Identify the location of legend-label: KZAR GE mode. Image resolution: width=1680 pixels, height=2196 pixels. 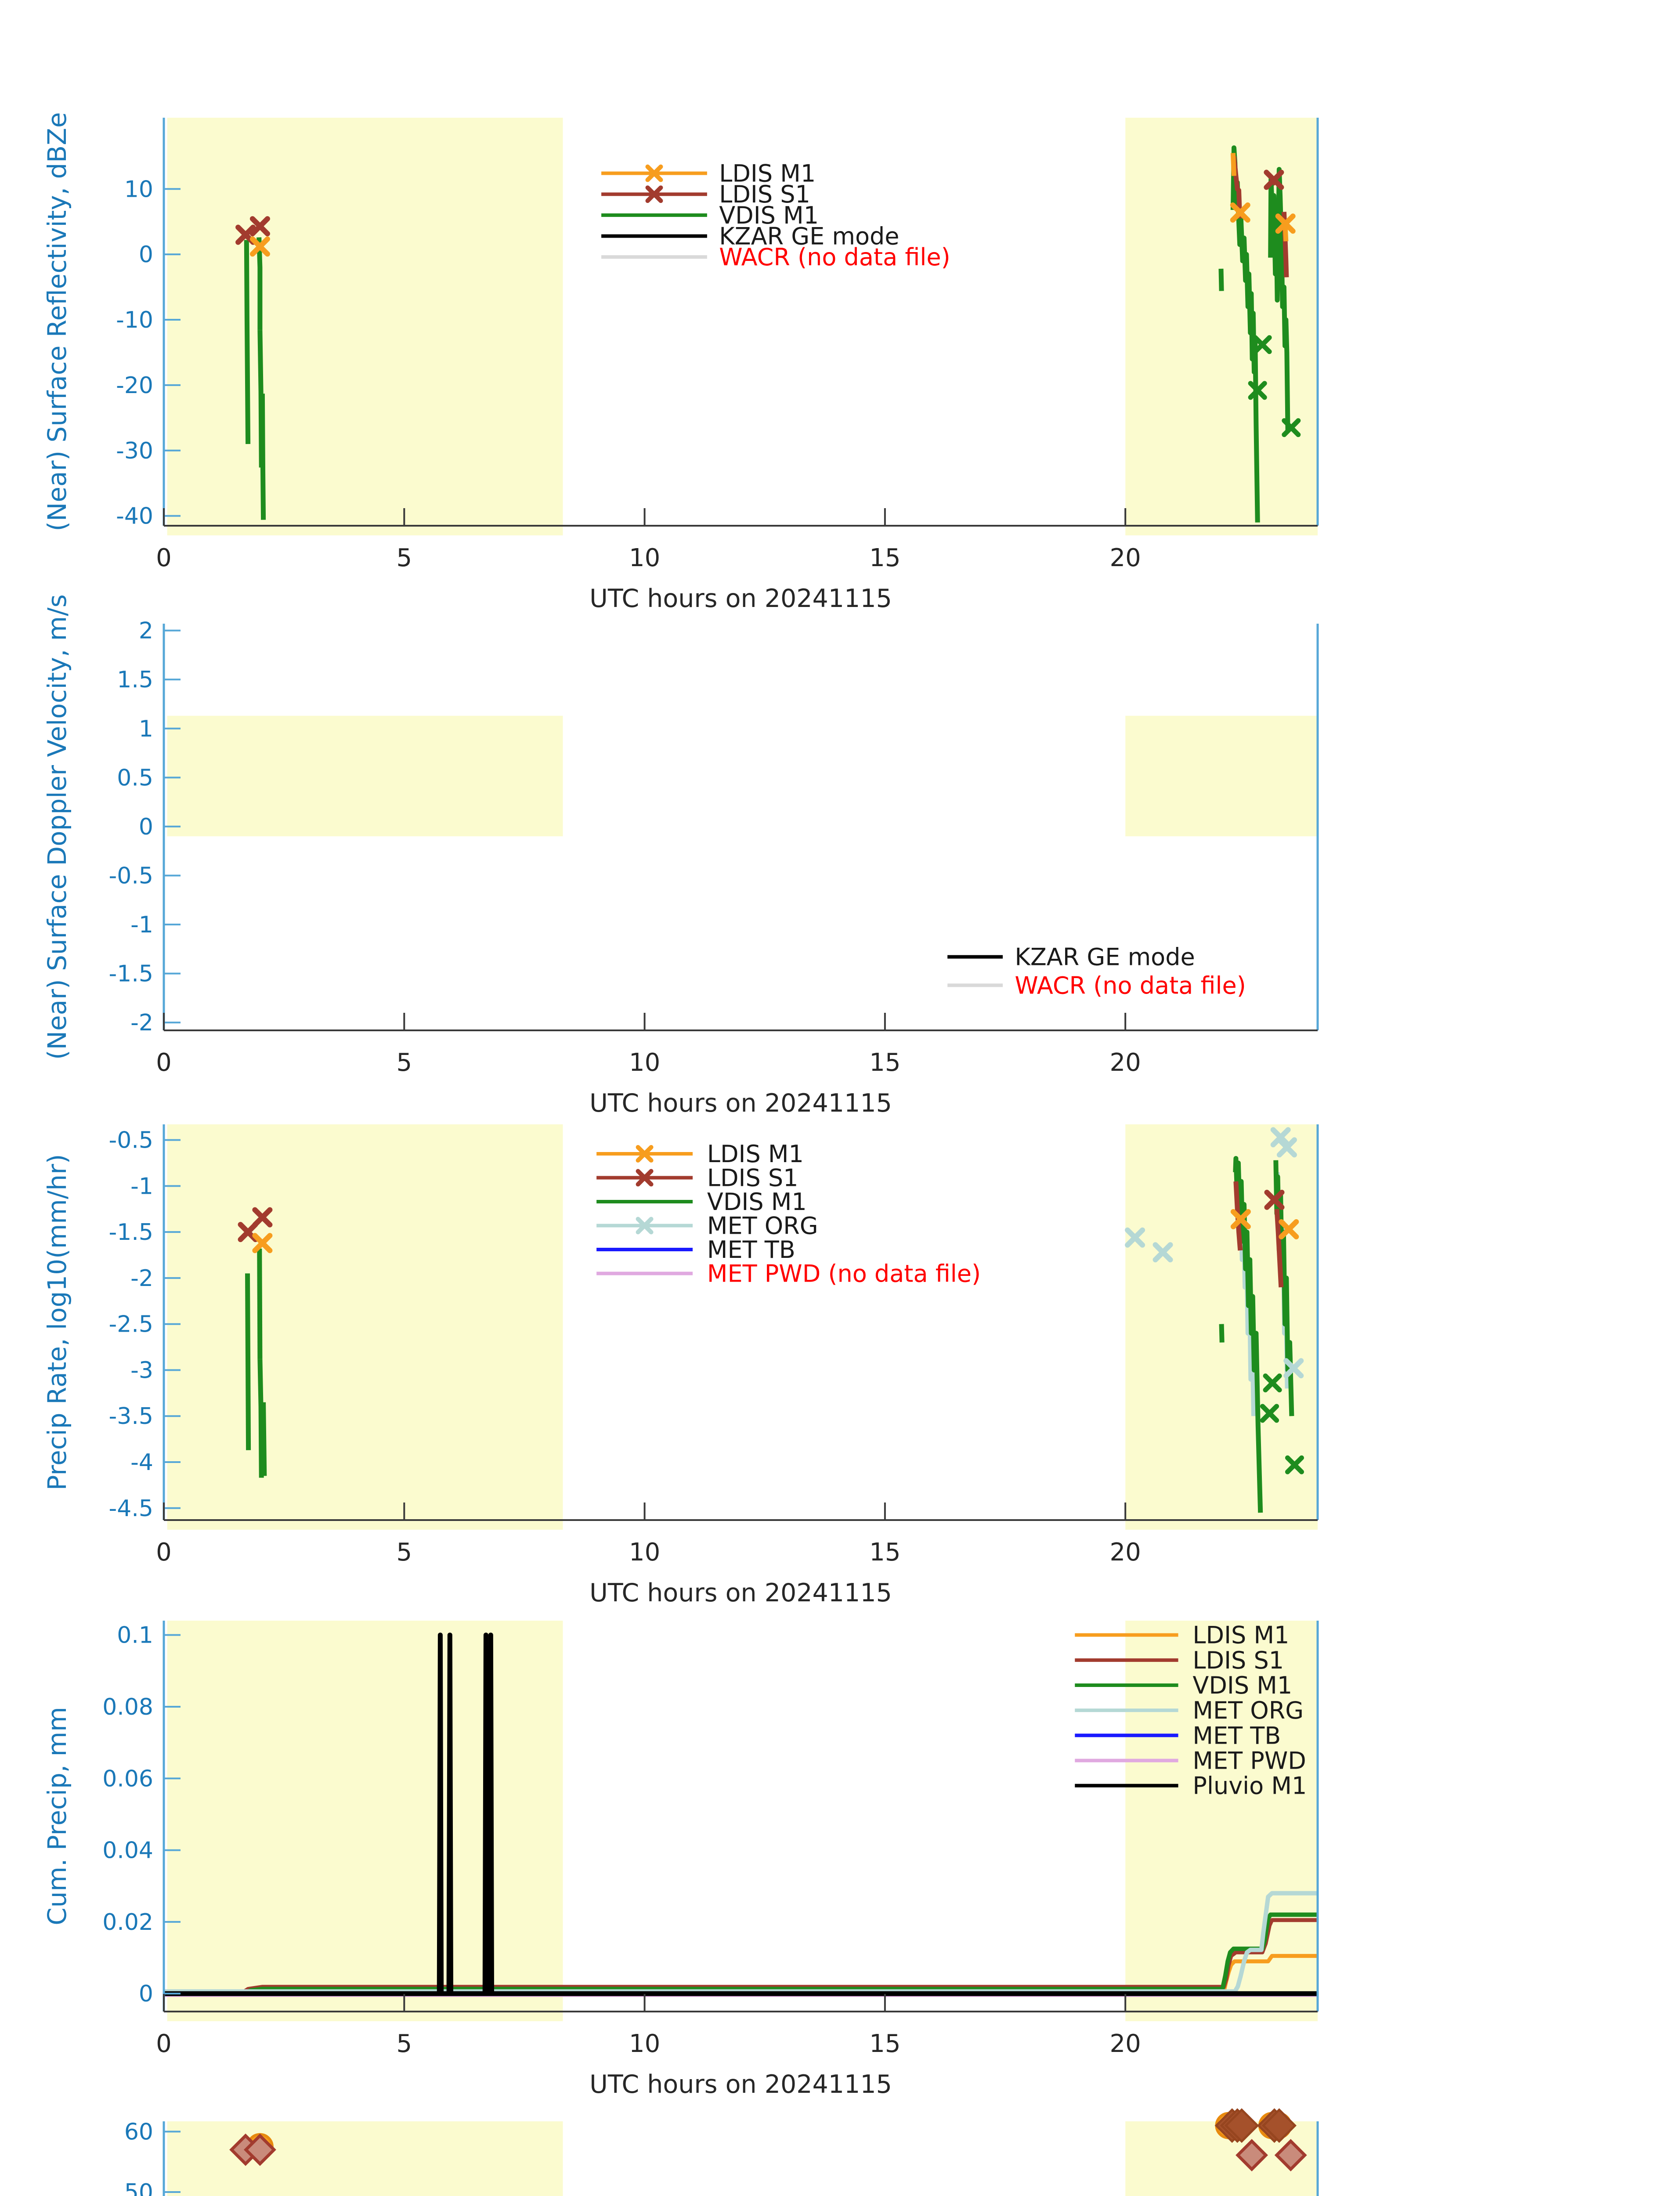
(809, 236).